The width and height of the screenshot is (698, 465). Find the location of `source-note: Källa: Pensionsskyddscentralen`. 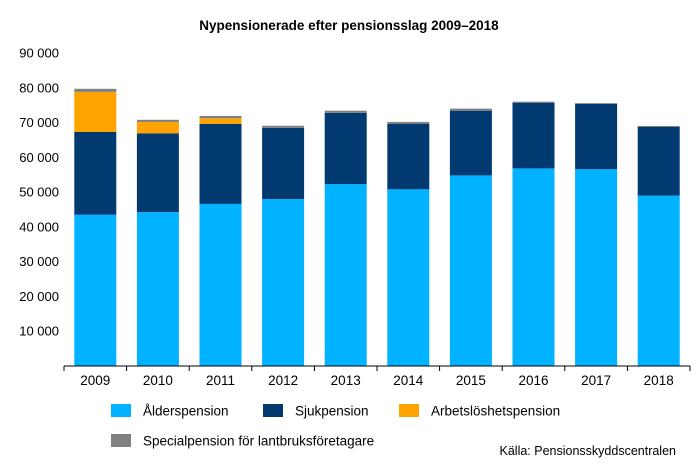

source-note: Källa: Pensionsskyddscentralen is located at coordinates (588, 451).